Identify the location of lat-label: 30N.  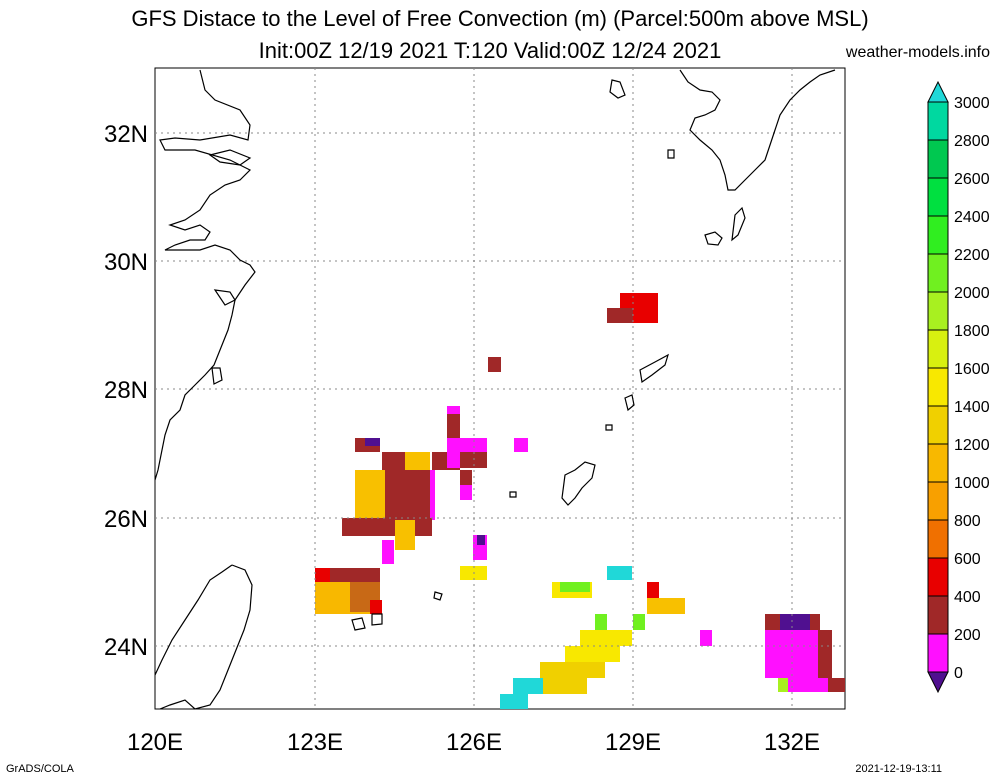
(126, 262).